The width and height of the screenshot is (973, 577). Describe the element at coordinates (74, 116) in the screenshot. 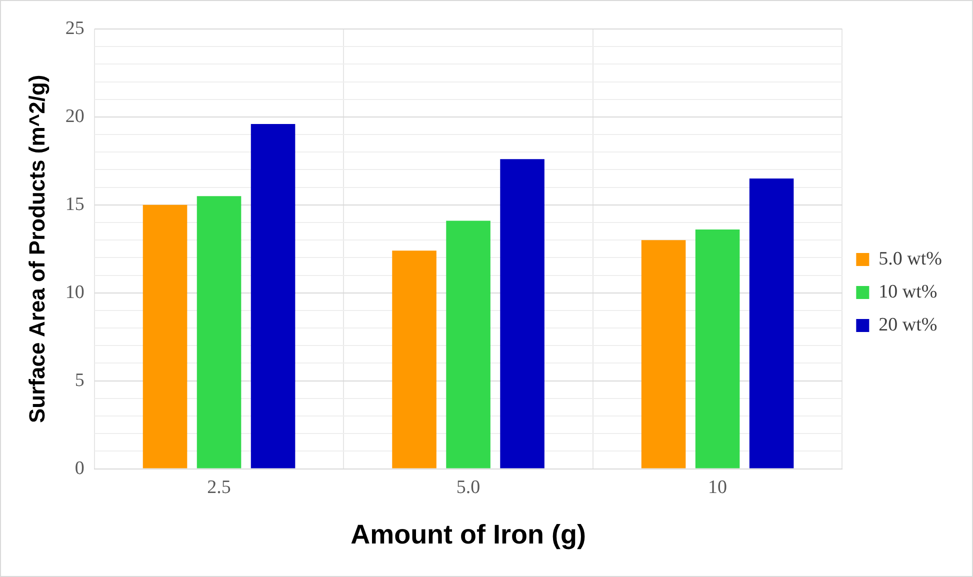

I see `y-tick-label: 20` at that location.